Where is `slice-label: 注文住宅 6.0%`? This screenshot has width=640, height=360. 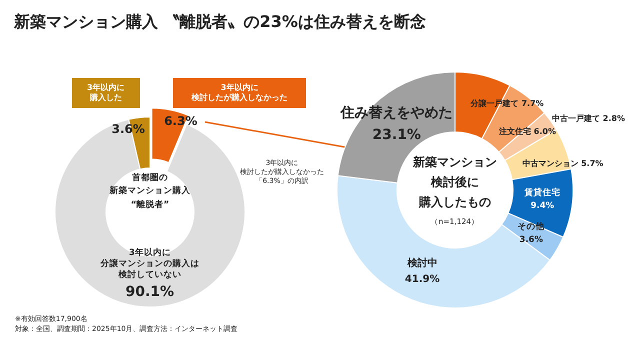
slice-label: 注文住宅 6.0% is located at coordinates (527, 132).